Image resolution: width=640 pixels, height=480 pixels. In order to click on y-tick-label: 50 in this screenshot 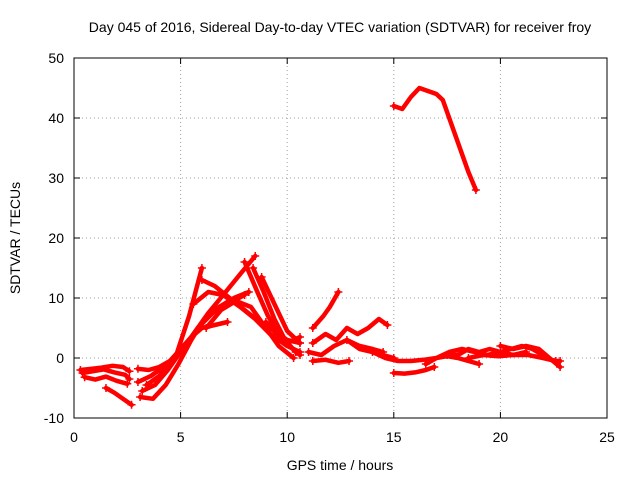, I will do `click(56, 58)`.